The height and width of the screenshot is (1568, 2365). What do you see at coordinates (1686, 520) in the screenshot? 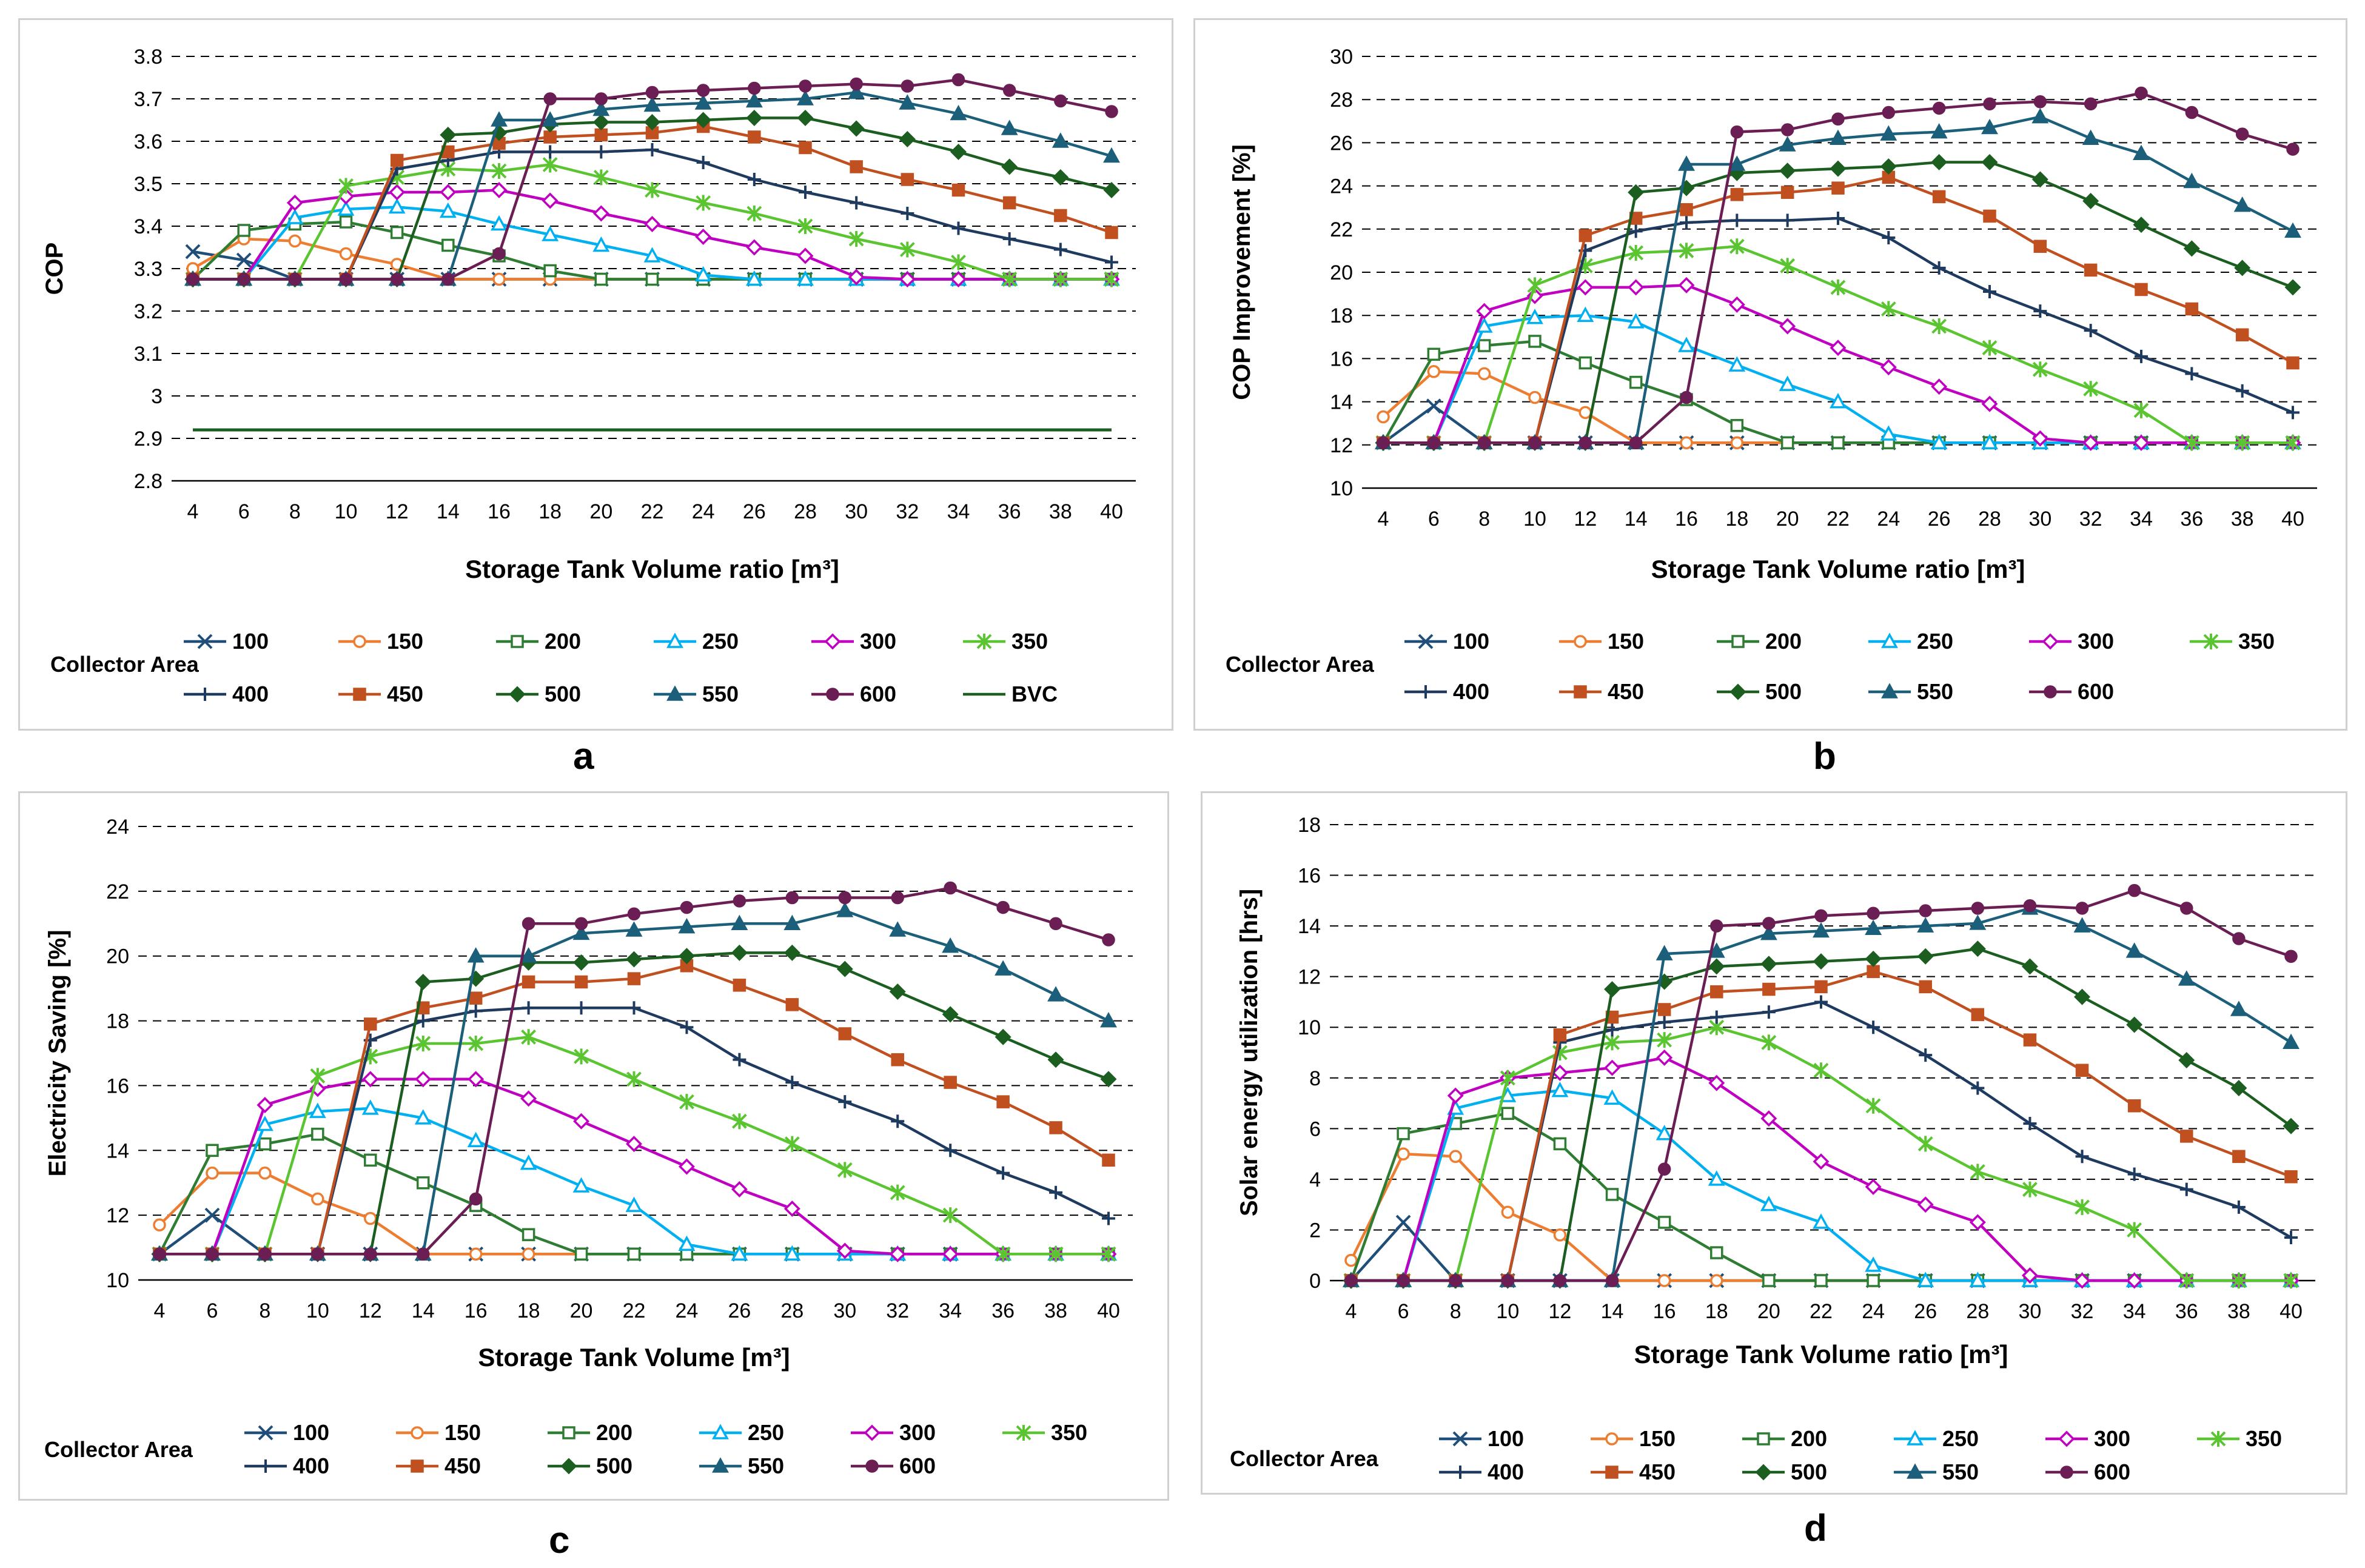
I see `x-tick-label: 16` at bounding box center [1686, 520].